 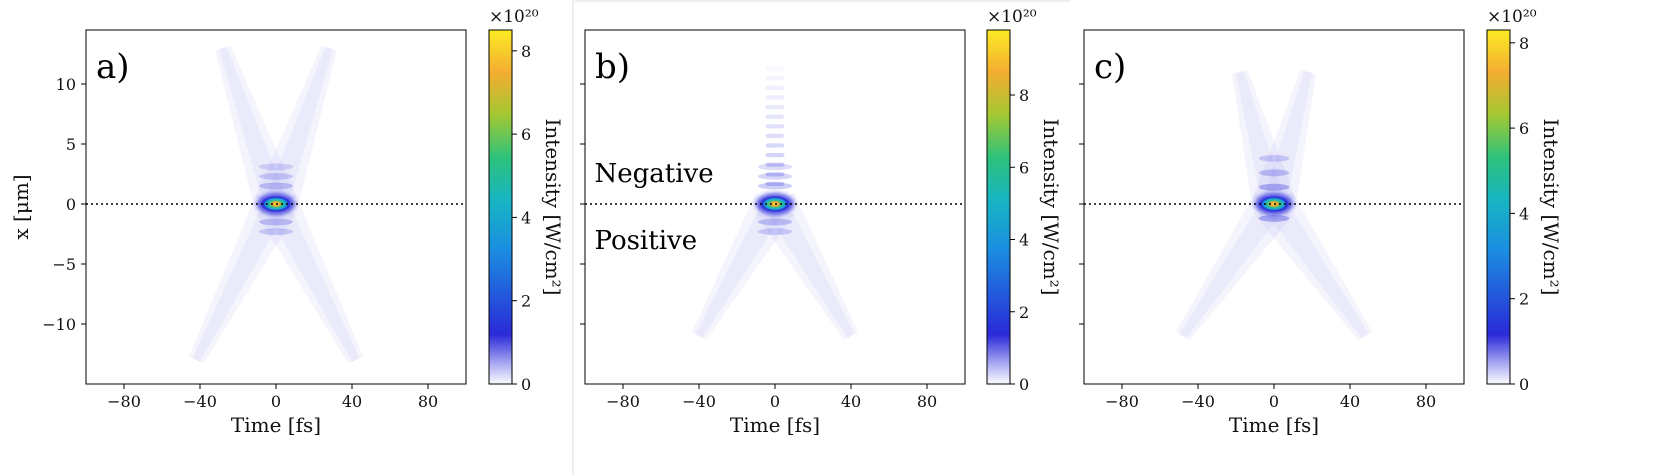 What do you see at coordinates (64, 264) in the screenshot?
I see `y-tick-label: −5` at bounding box center [64, 264].